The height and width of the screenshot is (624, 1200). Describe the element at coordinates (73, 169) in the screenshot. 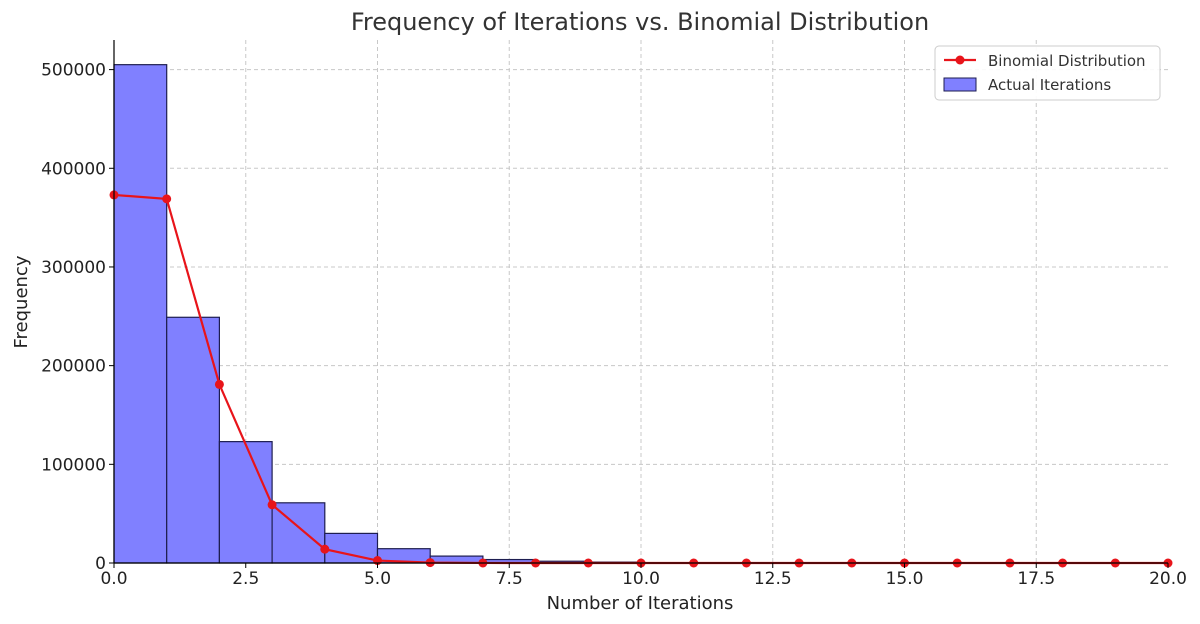

I see `y-tick-label: 400000` at that location.